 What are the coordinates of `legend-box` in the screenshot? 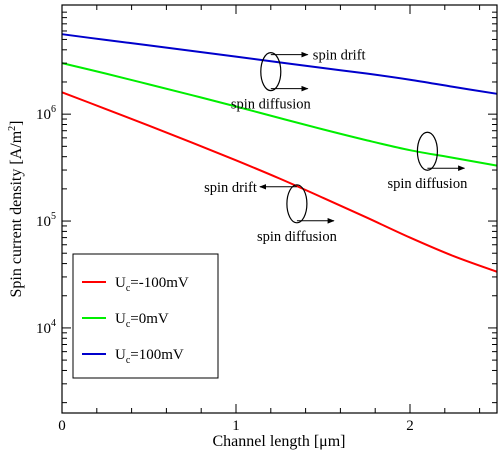 It's located at (145, 316).